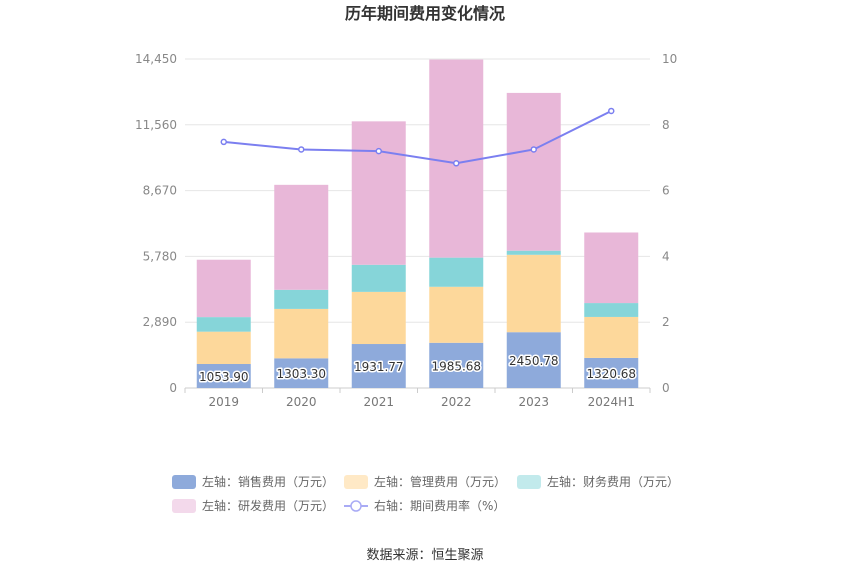  I want to click on legend-label: 左轴：财务费用（万元）, so click(613, 481).